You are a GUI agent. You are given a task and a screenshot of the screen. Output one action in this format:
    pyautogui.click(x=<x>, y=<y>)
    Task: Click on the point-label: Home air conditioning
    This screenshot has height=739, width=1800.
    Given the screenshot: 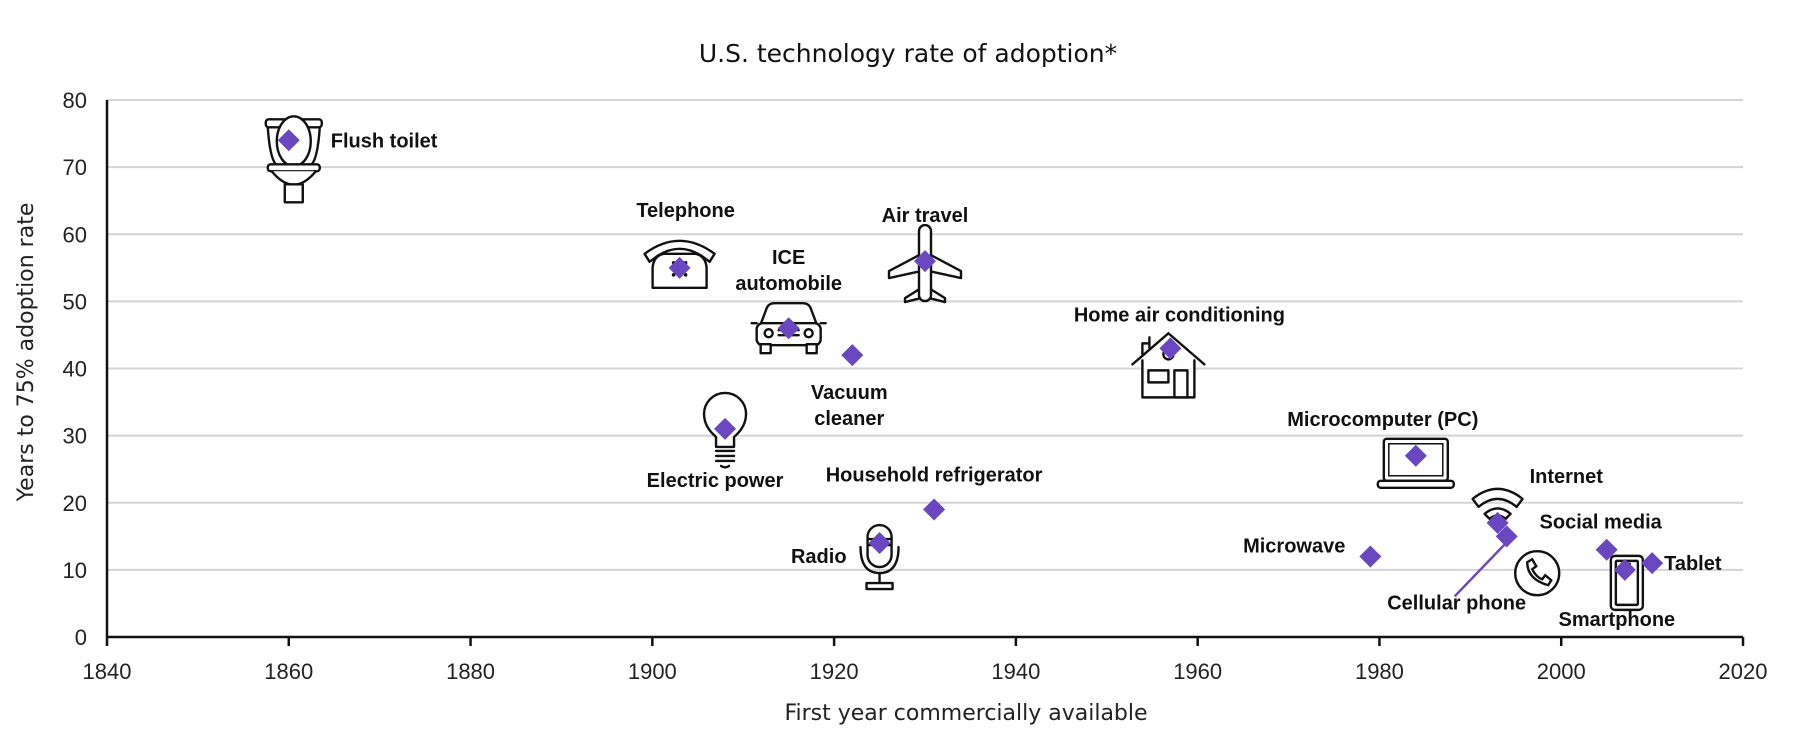 What is the action you would take?
    pyautogui.click(x=1179, y=315)
    